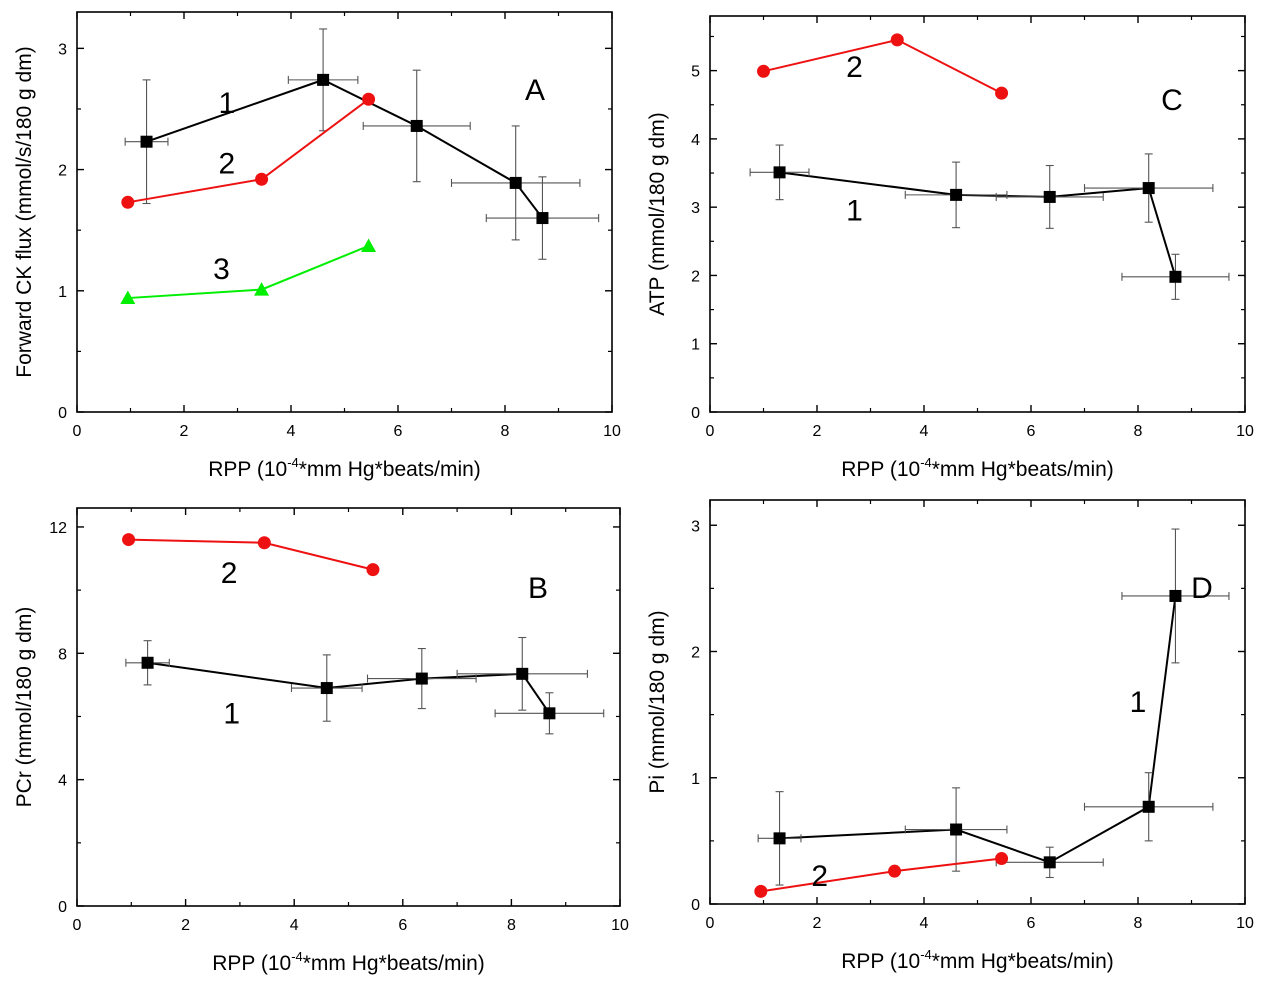 This screenshot has height=1000, width=1272. What do you see at coordinates (369, 245) in the screenshot?
I see `data-point-triangle` at bounding box center [369, 245].